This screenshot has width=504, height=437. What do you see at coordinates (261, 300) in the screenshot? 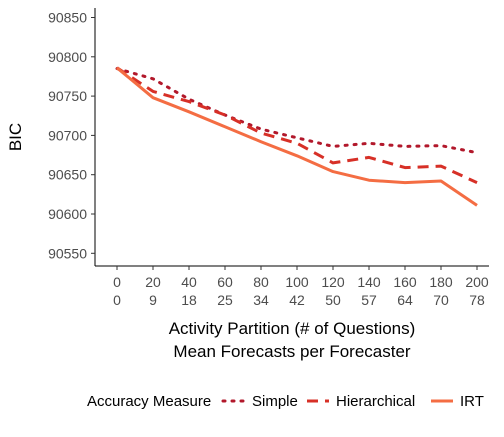
I see `x-tick-label-mean-forecasts: 34` at bounding box center [261, 300].